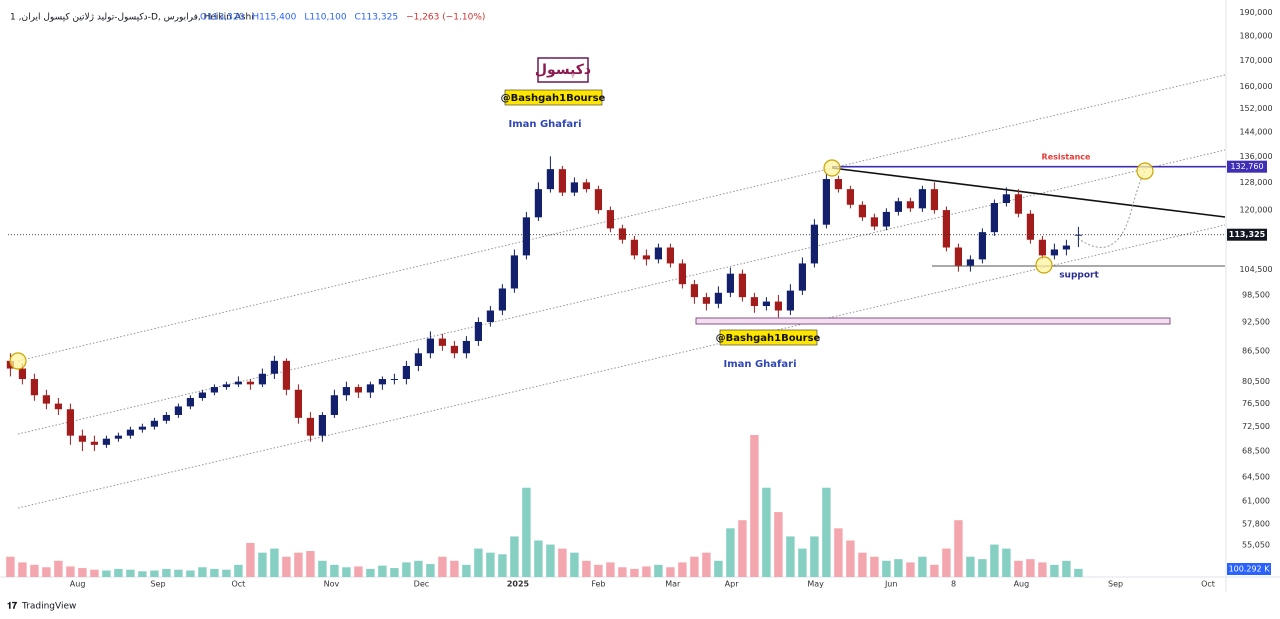 The image size is (1280, 619). I want to click on volume-box, so click(1249, 569).